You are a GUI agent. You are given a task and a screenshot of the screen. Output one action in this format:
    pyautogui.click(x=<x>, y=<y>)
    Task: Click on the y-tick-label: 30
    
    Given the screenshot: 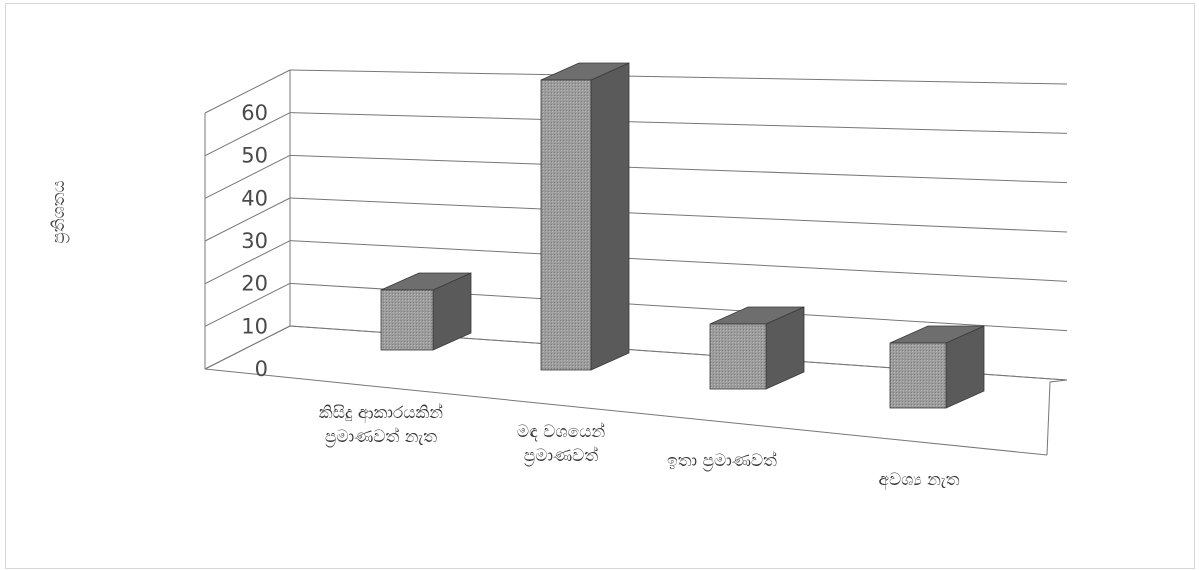 What is the action you would take?
    pyautogui.click(x=254, y=241)
    